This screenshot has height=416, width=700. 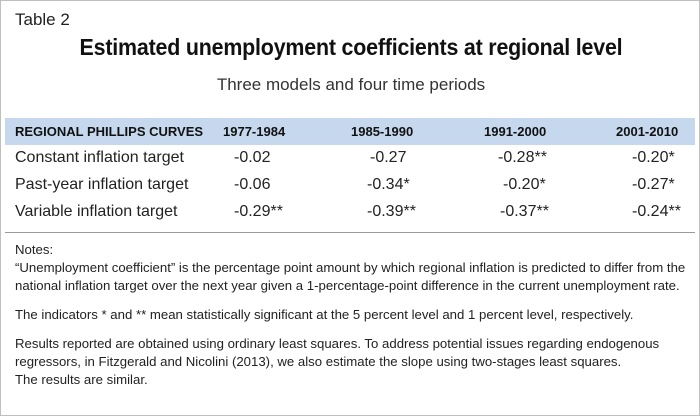 I want to click on row-value: -0.02, so click(x=252, y=157).